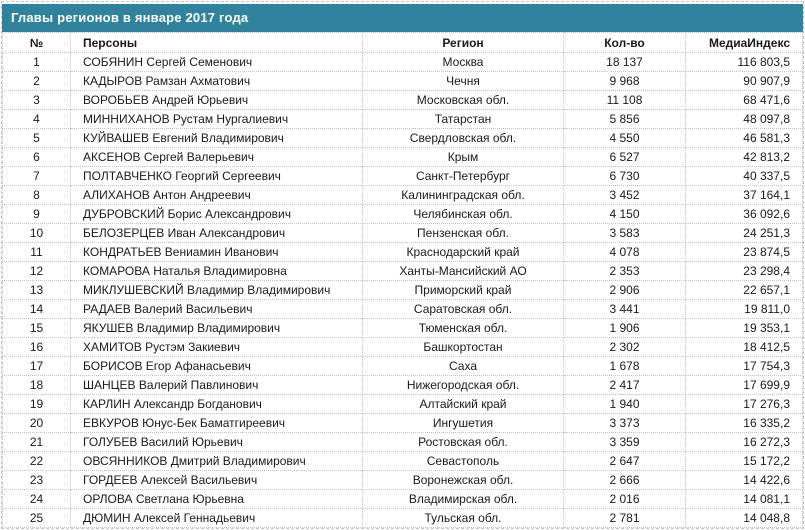 This screenshot has width=805, height=530. I want to click on cell-count: 3 373, so click(624, 423).